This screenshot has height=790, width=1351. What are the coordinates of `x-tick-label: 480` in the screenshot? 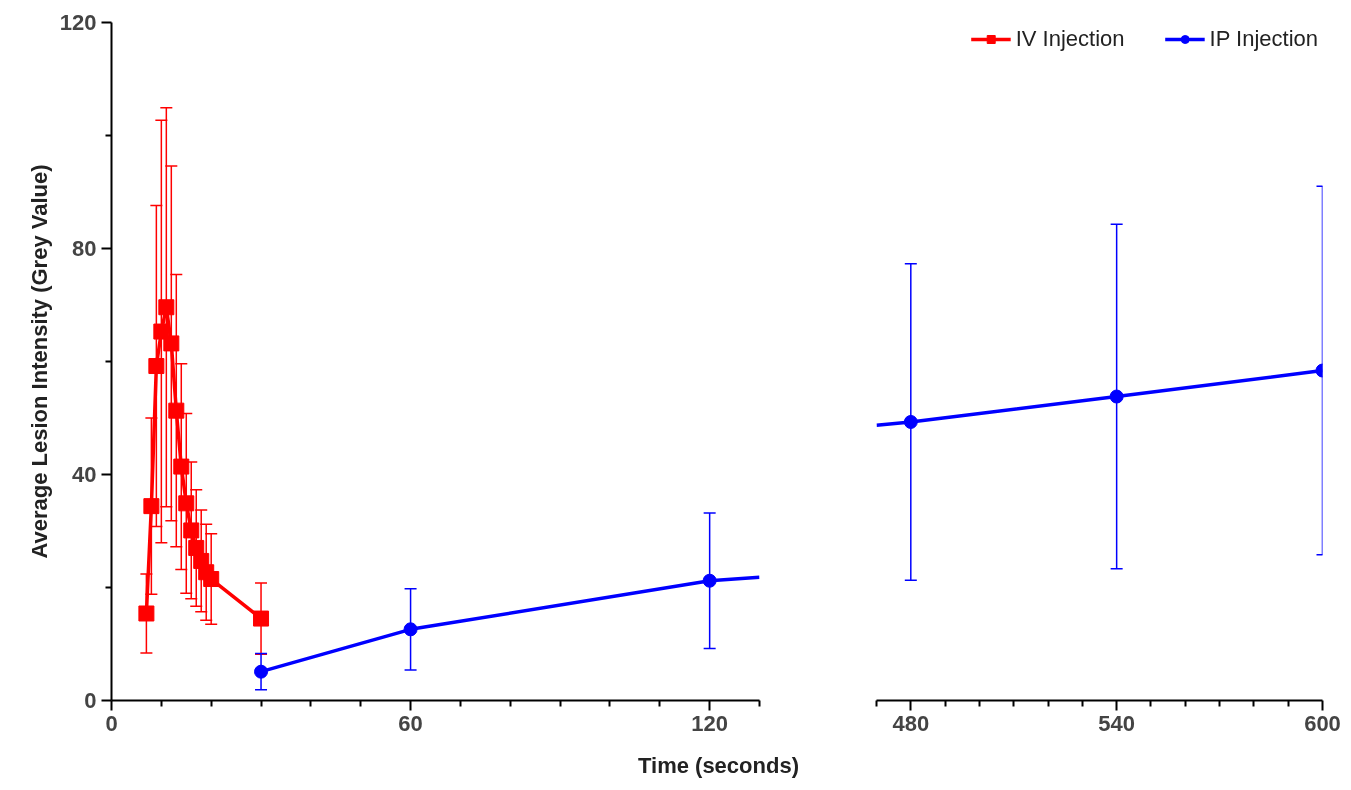 It's located at (911, 723).